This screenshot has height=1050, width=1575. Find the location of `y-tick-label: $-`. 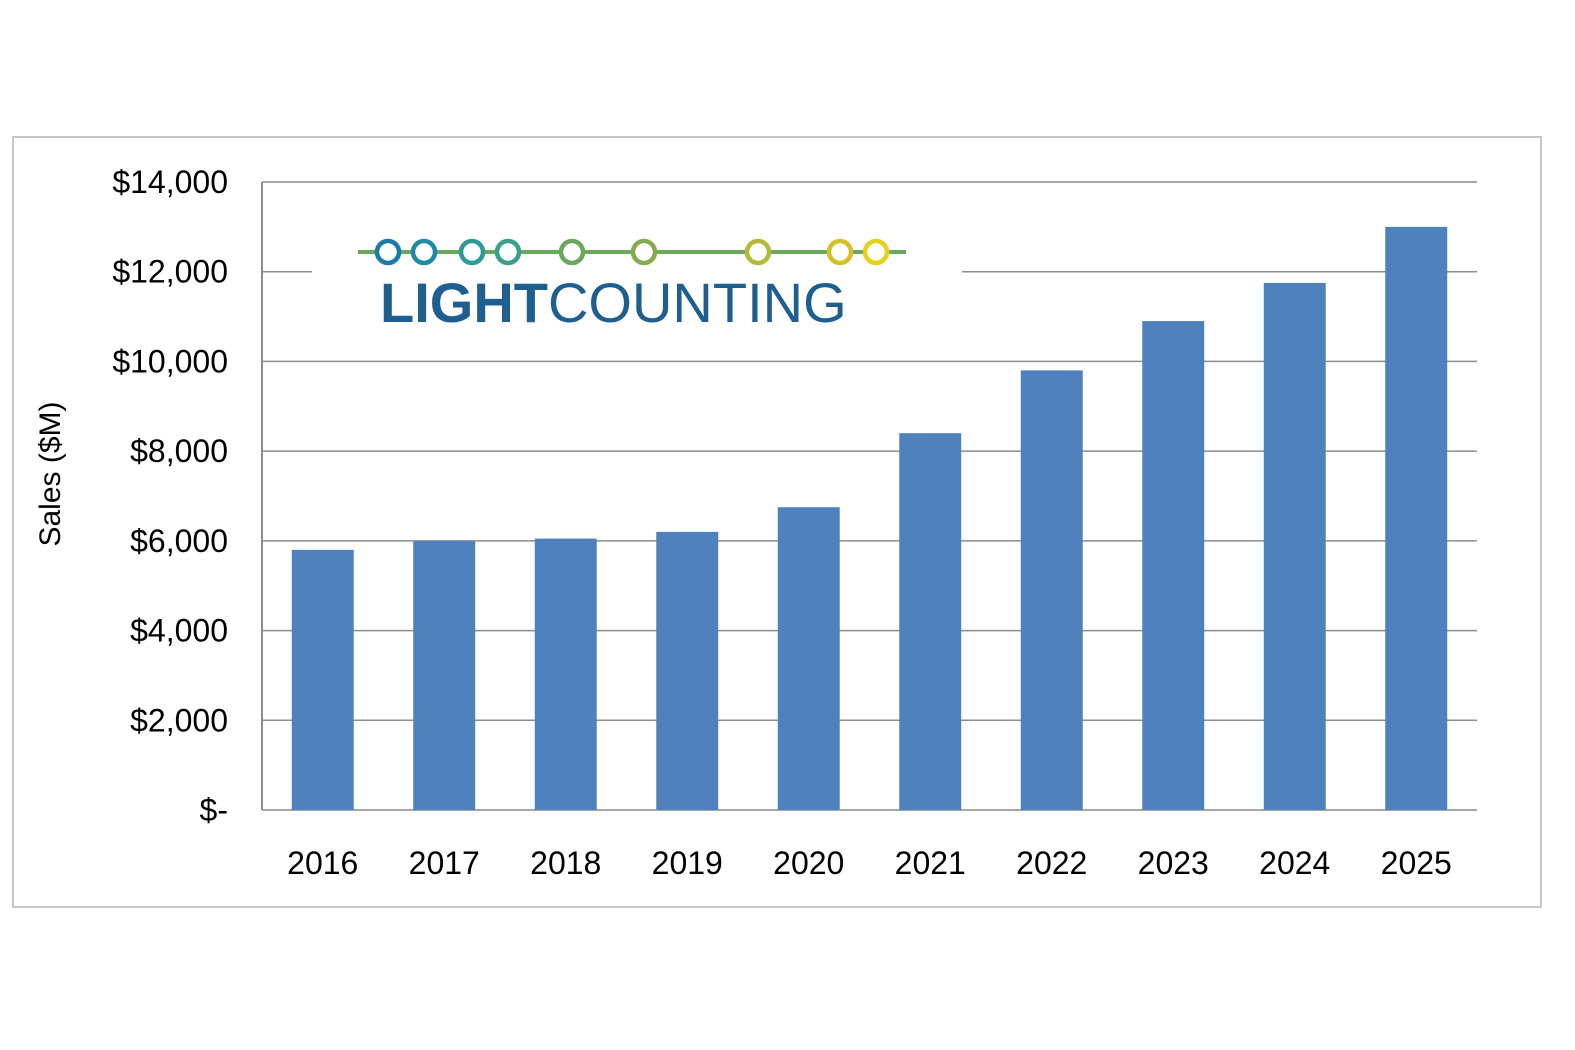

y-tick-label: $- is located at coordinates (214, 810).